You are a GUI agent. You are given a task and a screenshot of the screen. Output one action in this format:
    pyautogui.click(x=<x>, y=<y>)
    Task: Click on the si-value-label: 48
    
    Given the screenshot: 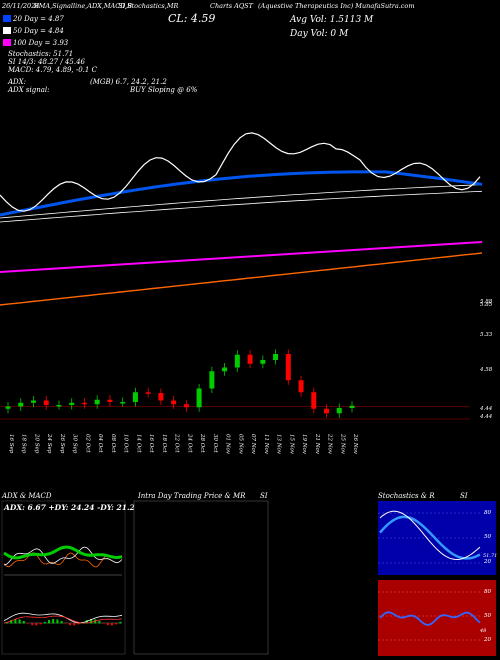 What is the action you would take?
    pyautogui.click(x=482, y=631)
    